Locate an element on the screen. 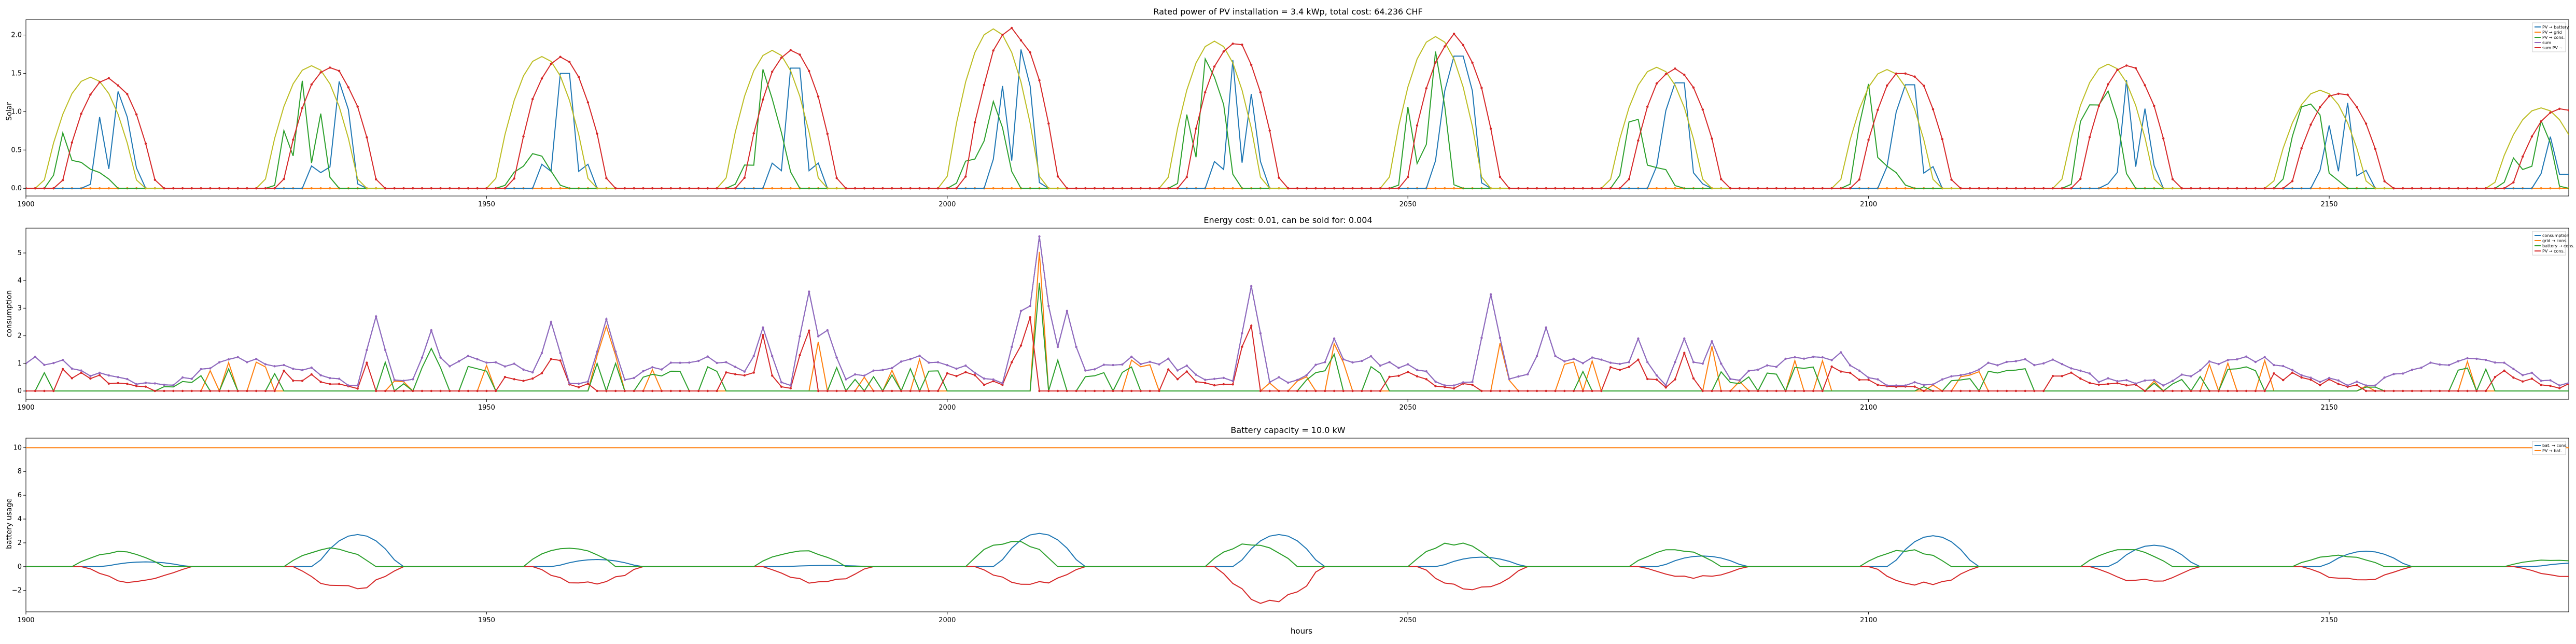  series-pv-to-grid-marker is located at coordinates (1896, 188).